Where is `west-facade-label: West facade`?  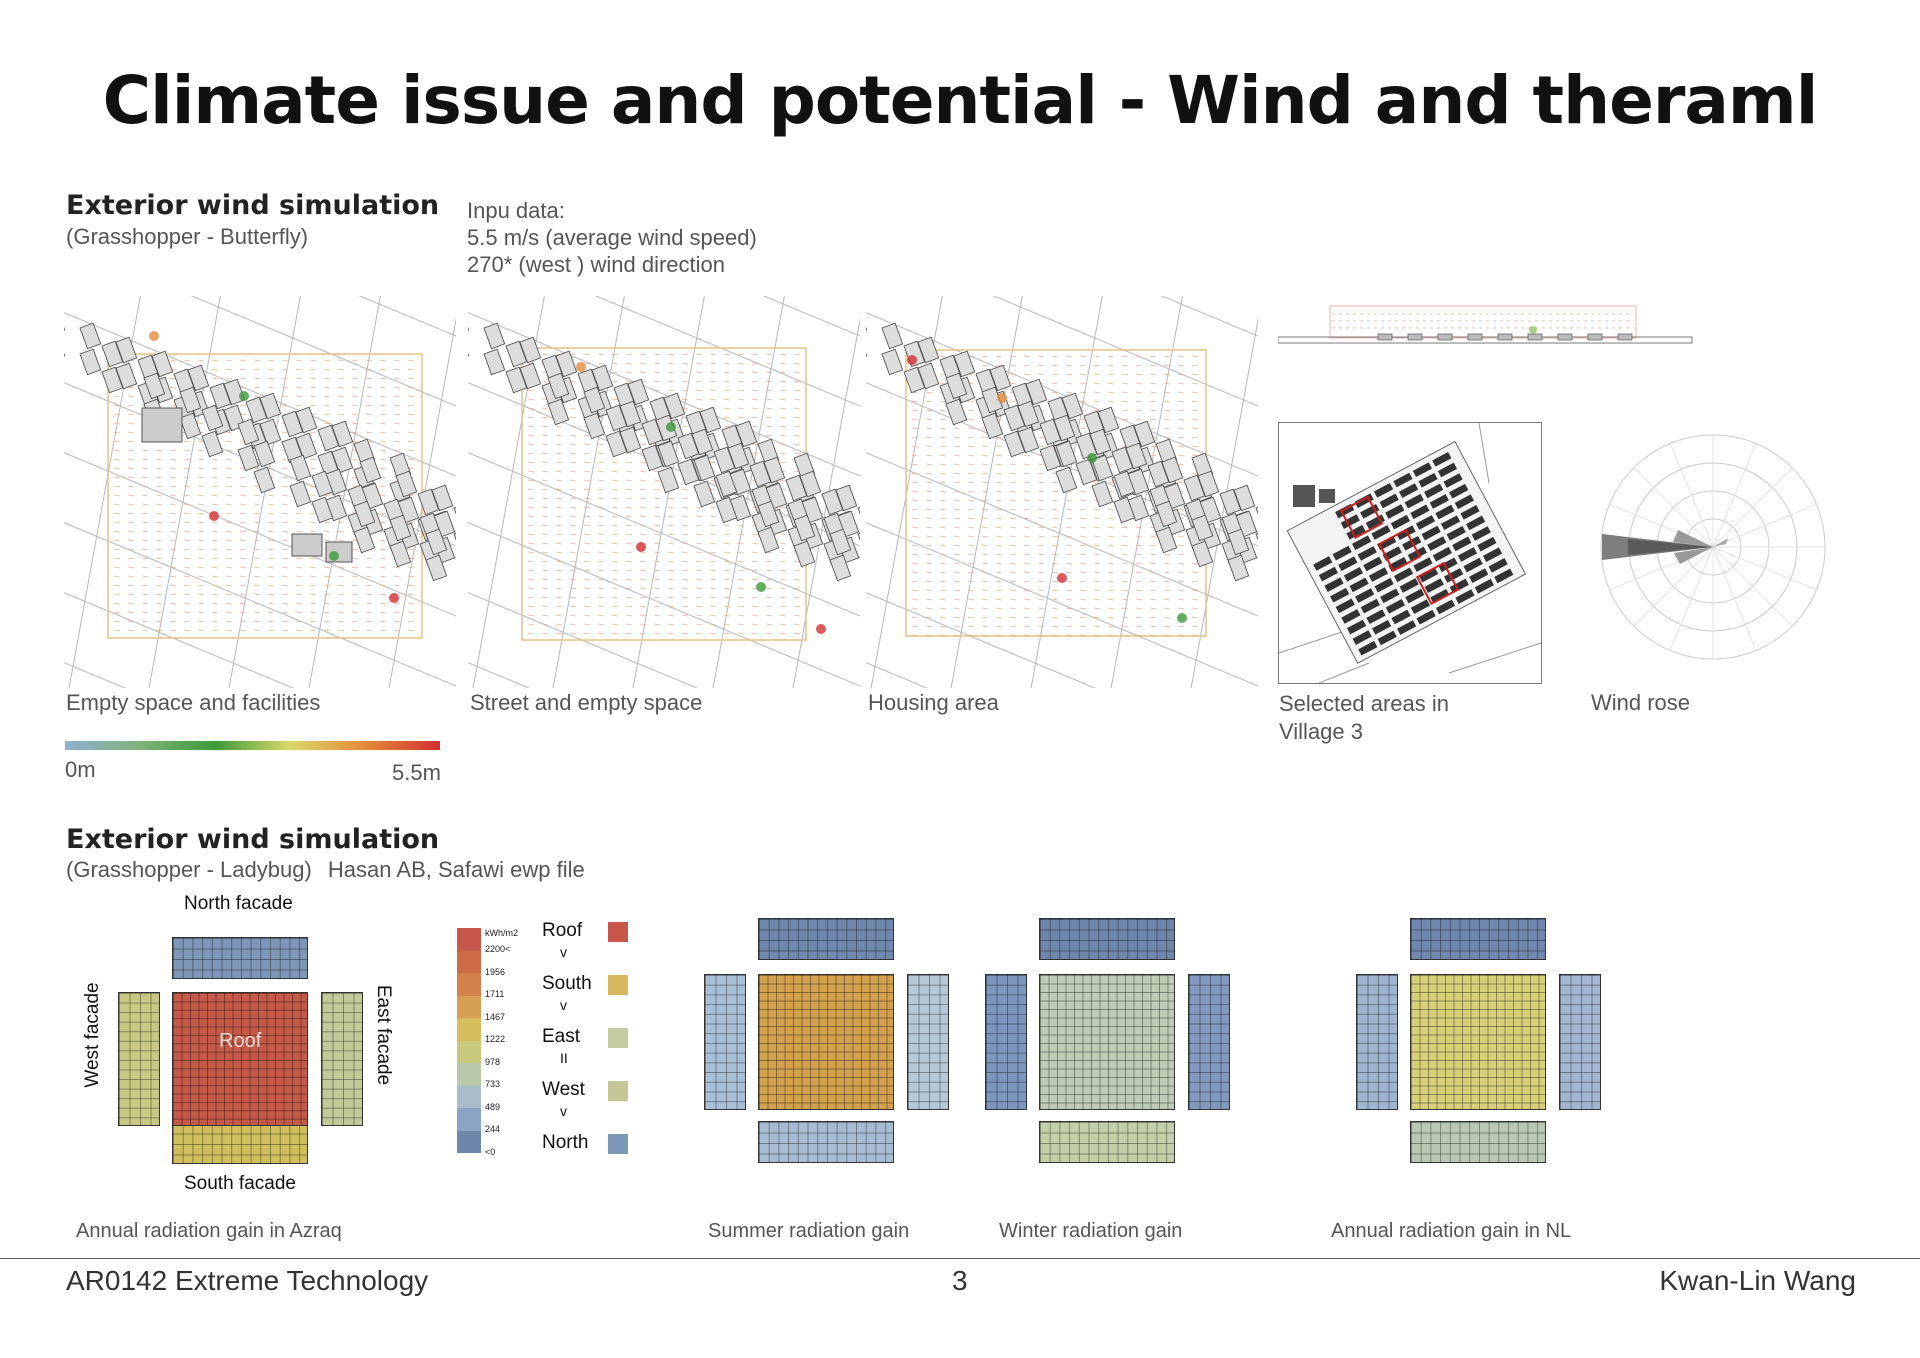 west-facade-label: West facade is located at coordinates (92, 1035).